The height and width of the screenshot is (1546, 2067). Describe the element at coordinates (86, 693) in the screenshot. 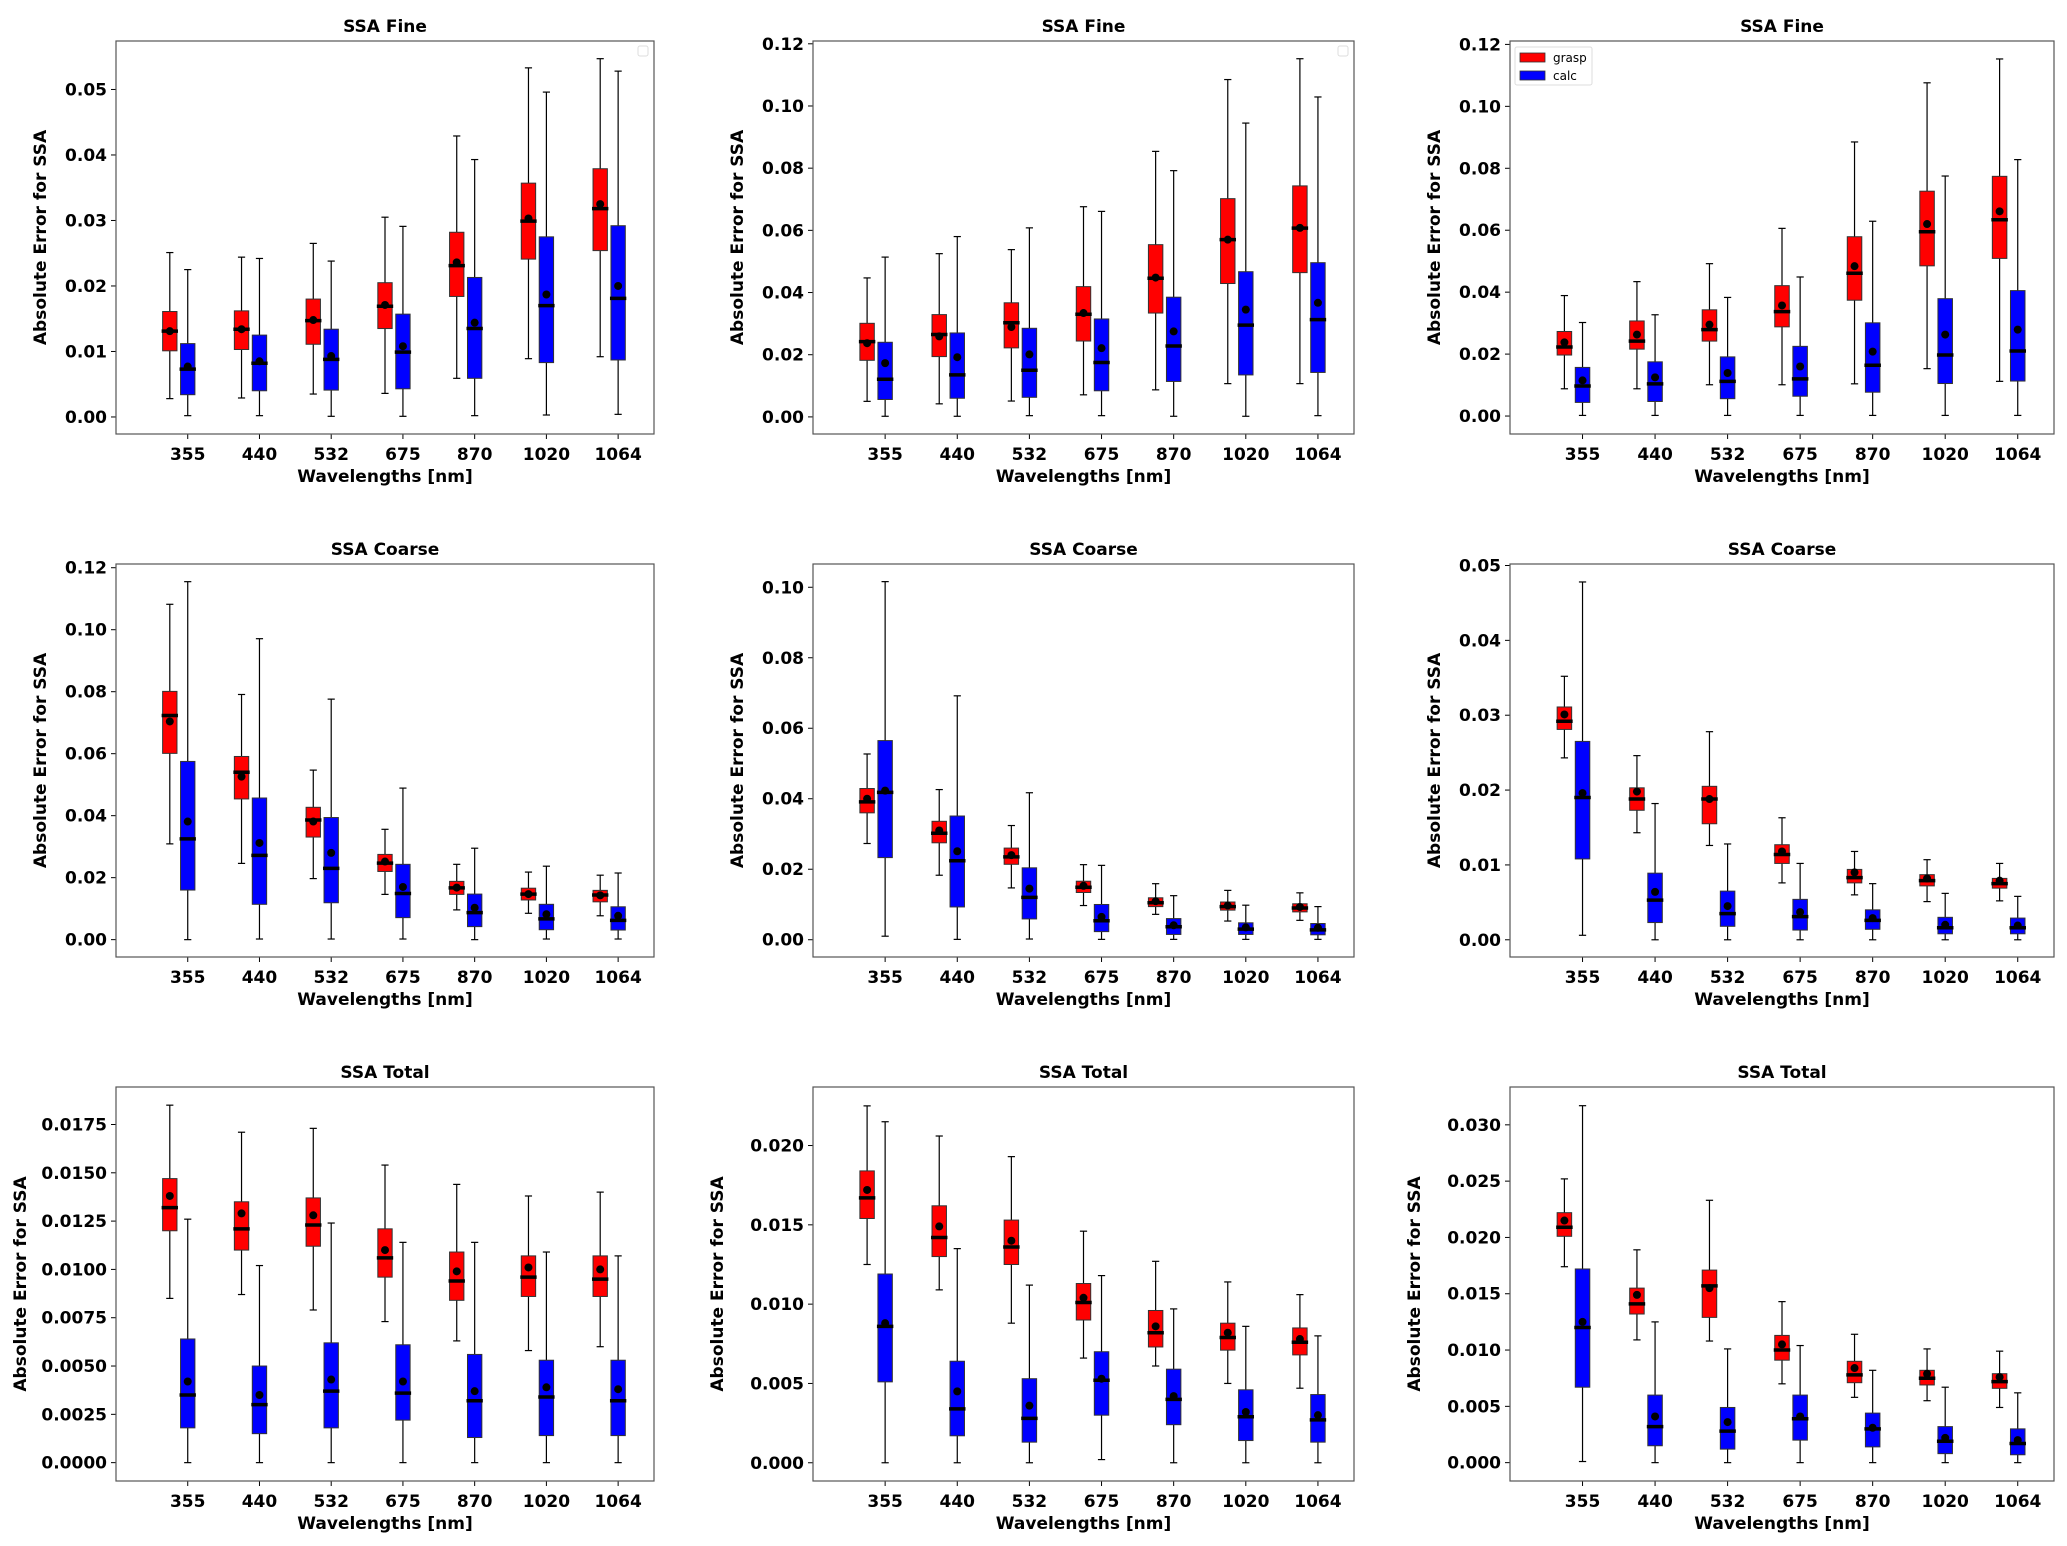

I see `y-tick-label: 0.08` at that location.